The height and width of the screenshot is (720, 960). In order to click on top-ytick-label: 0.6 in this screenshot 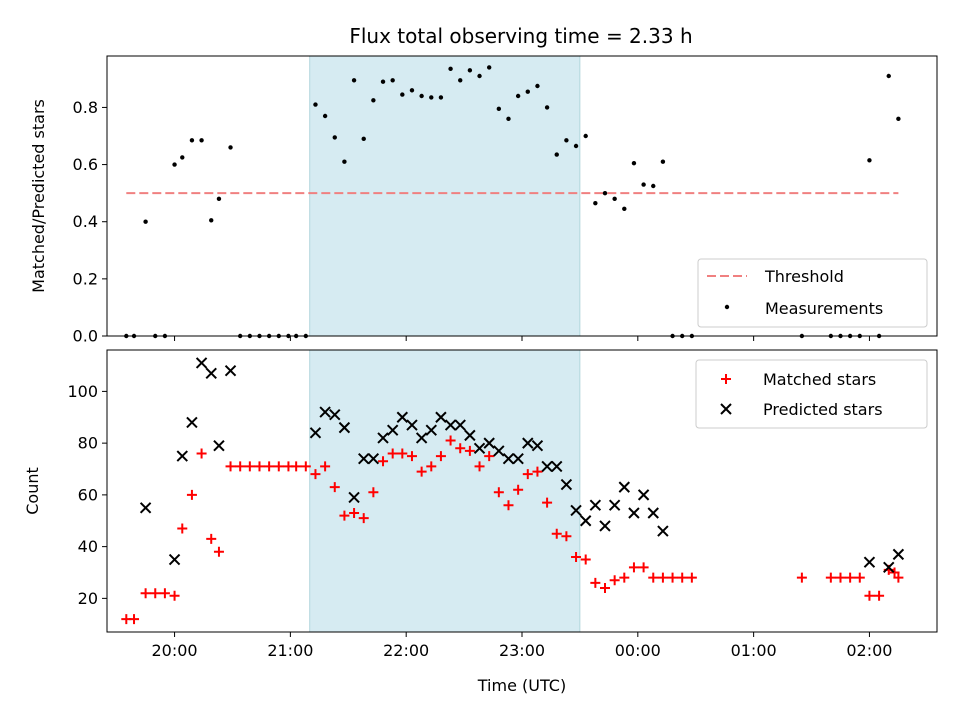, I will do `click(85, 164)`.